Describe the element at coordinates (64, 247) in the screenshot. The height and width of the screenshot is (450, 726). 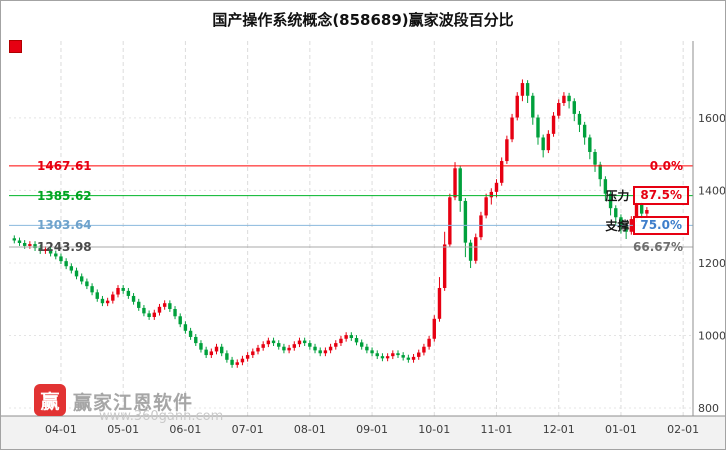
I see `price-level-label-3: 1243.98` at that location.